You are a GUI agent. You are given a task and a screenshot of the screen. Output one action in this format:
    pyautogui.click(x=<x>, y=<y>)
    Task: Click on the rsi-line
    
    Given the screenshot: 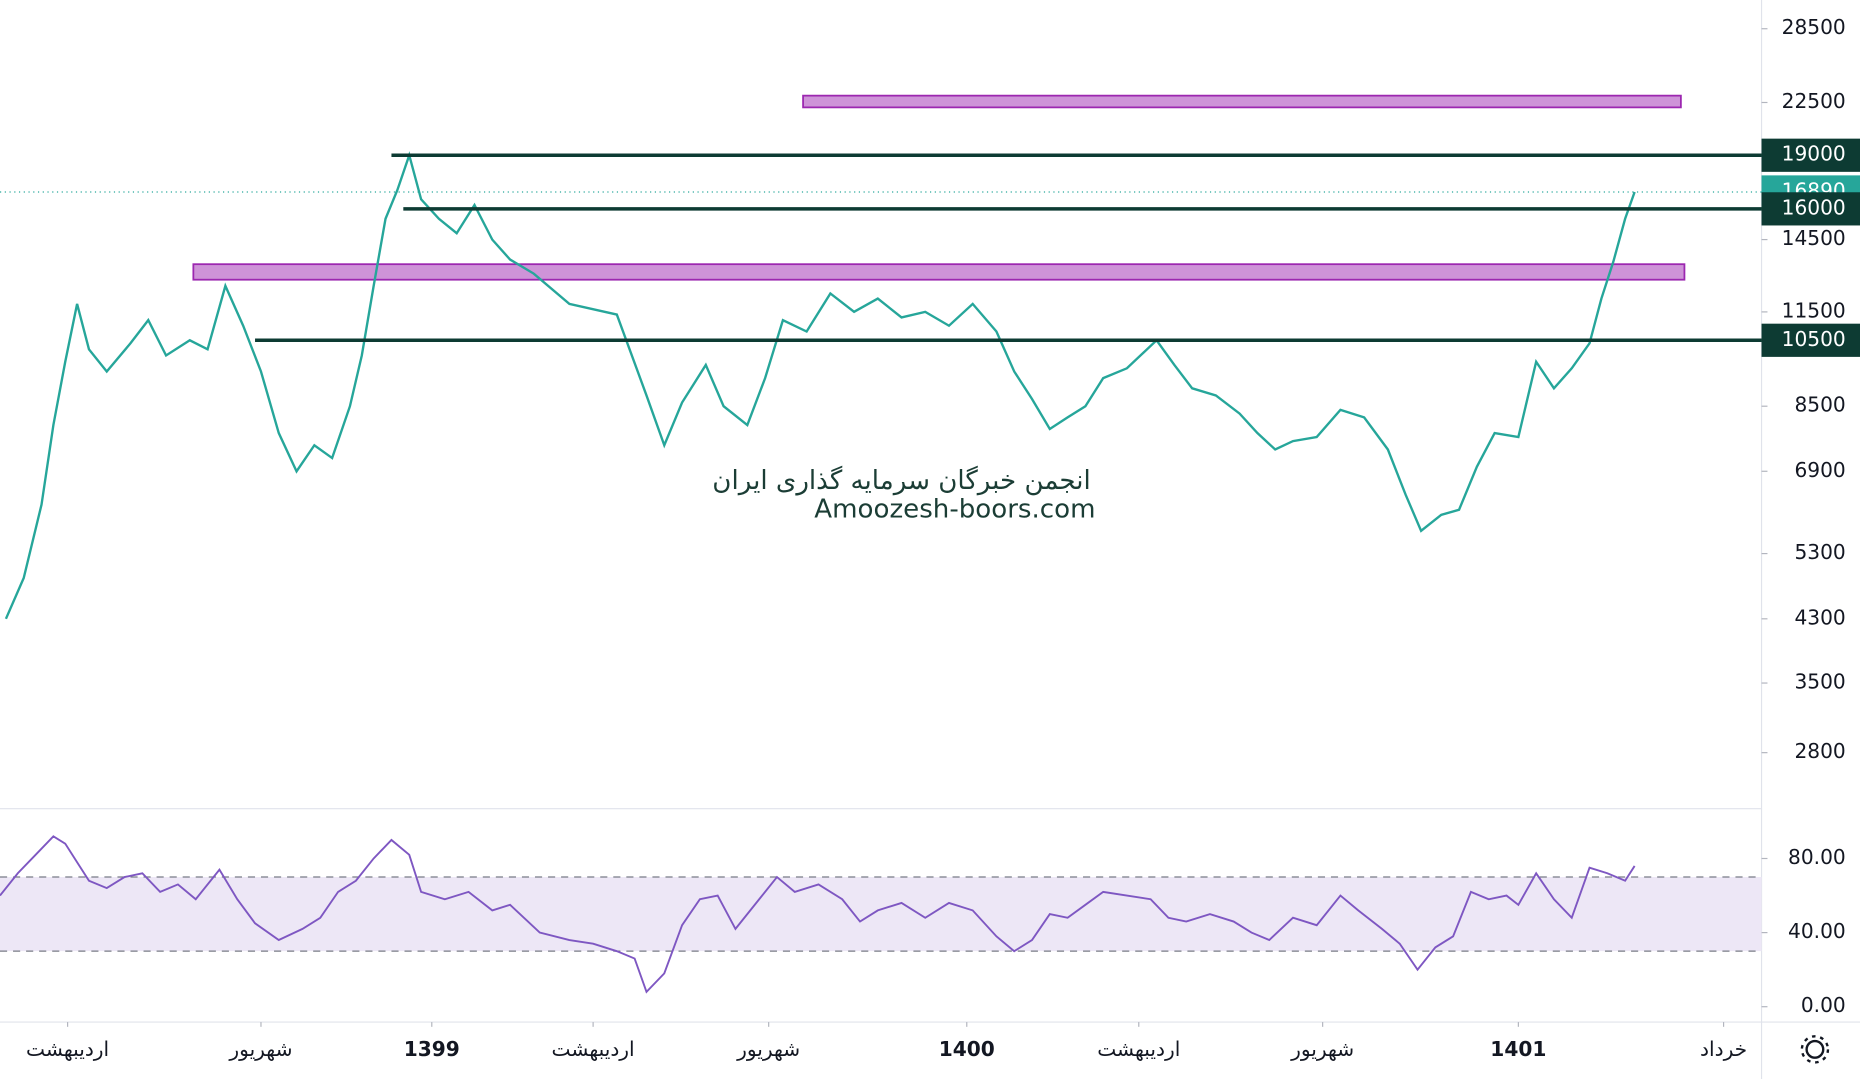 What is the action you would take?
    pyautogui.click(x=818, y=914)
    